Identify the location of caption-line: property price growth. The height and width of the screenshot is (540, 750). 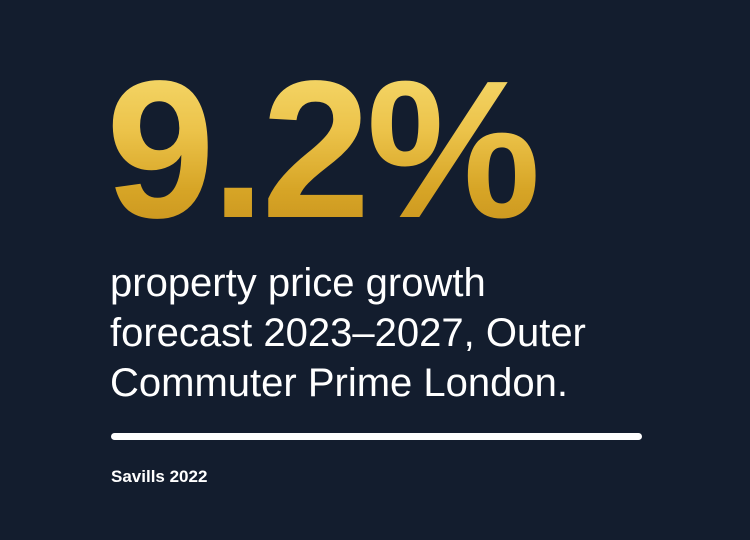
(298, 283).